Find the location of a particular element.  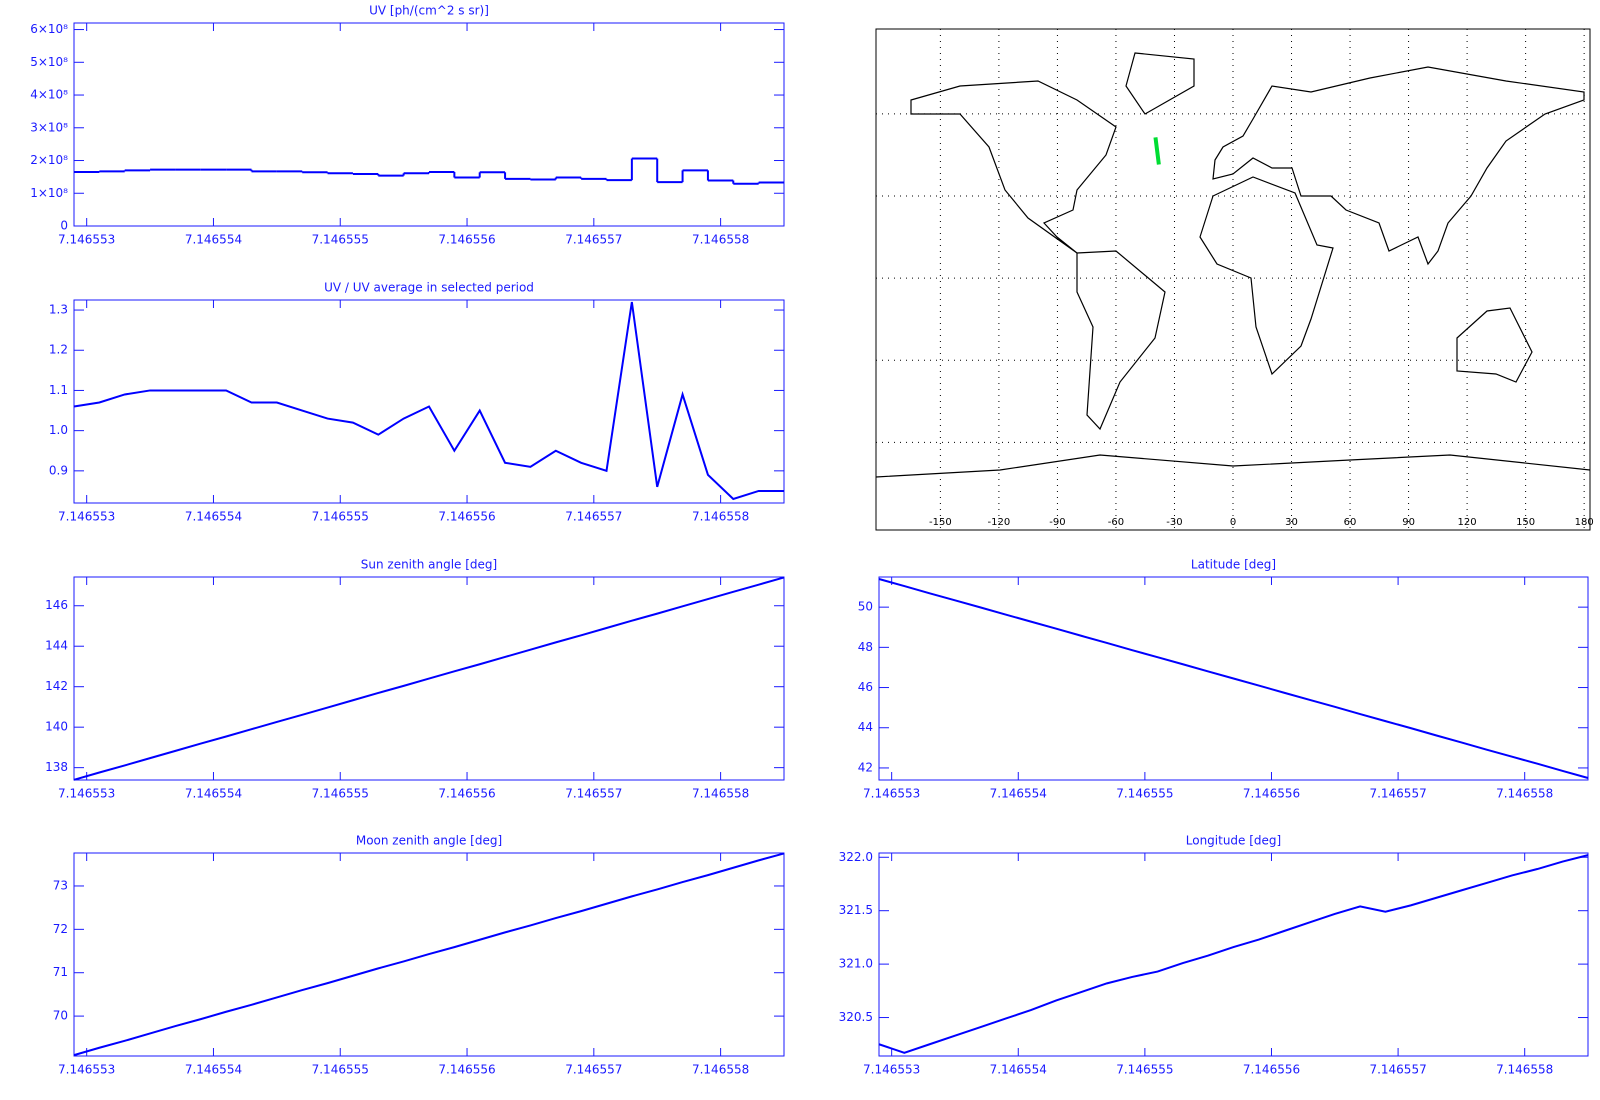

x-tick-label: -120 is located at coordinates (999, 522).